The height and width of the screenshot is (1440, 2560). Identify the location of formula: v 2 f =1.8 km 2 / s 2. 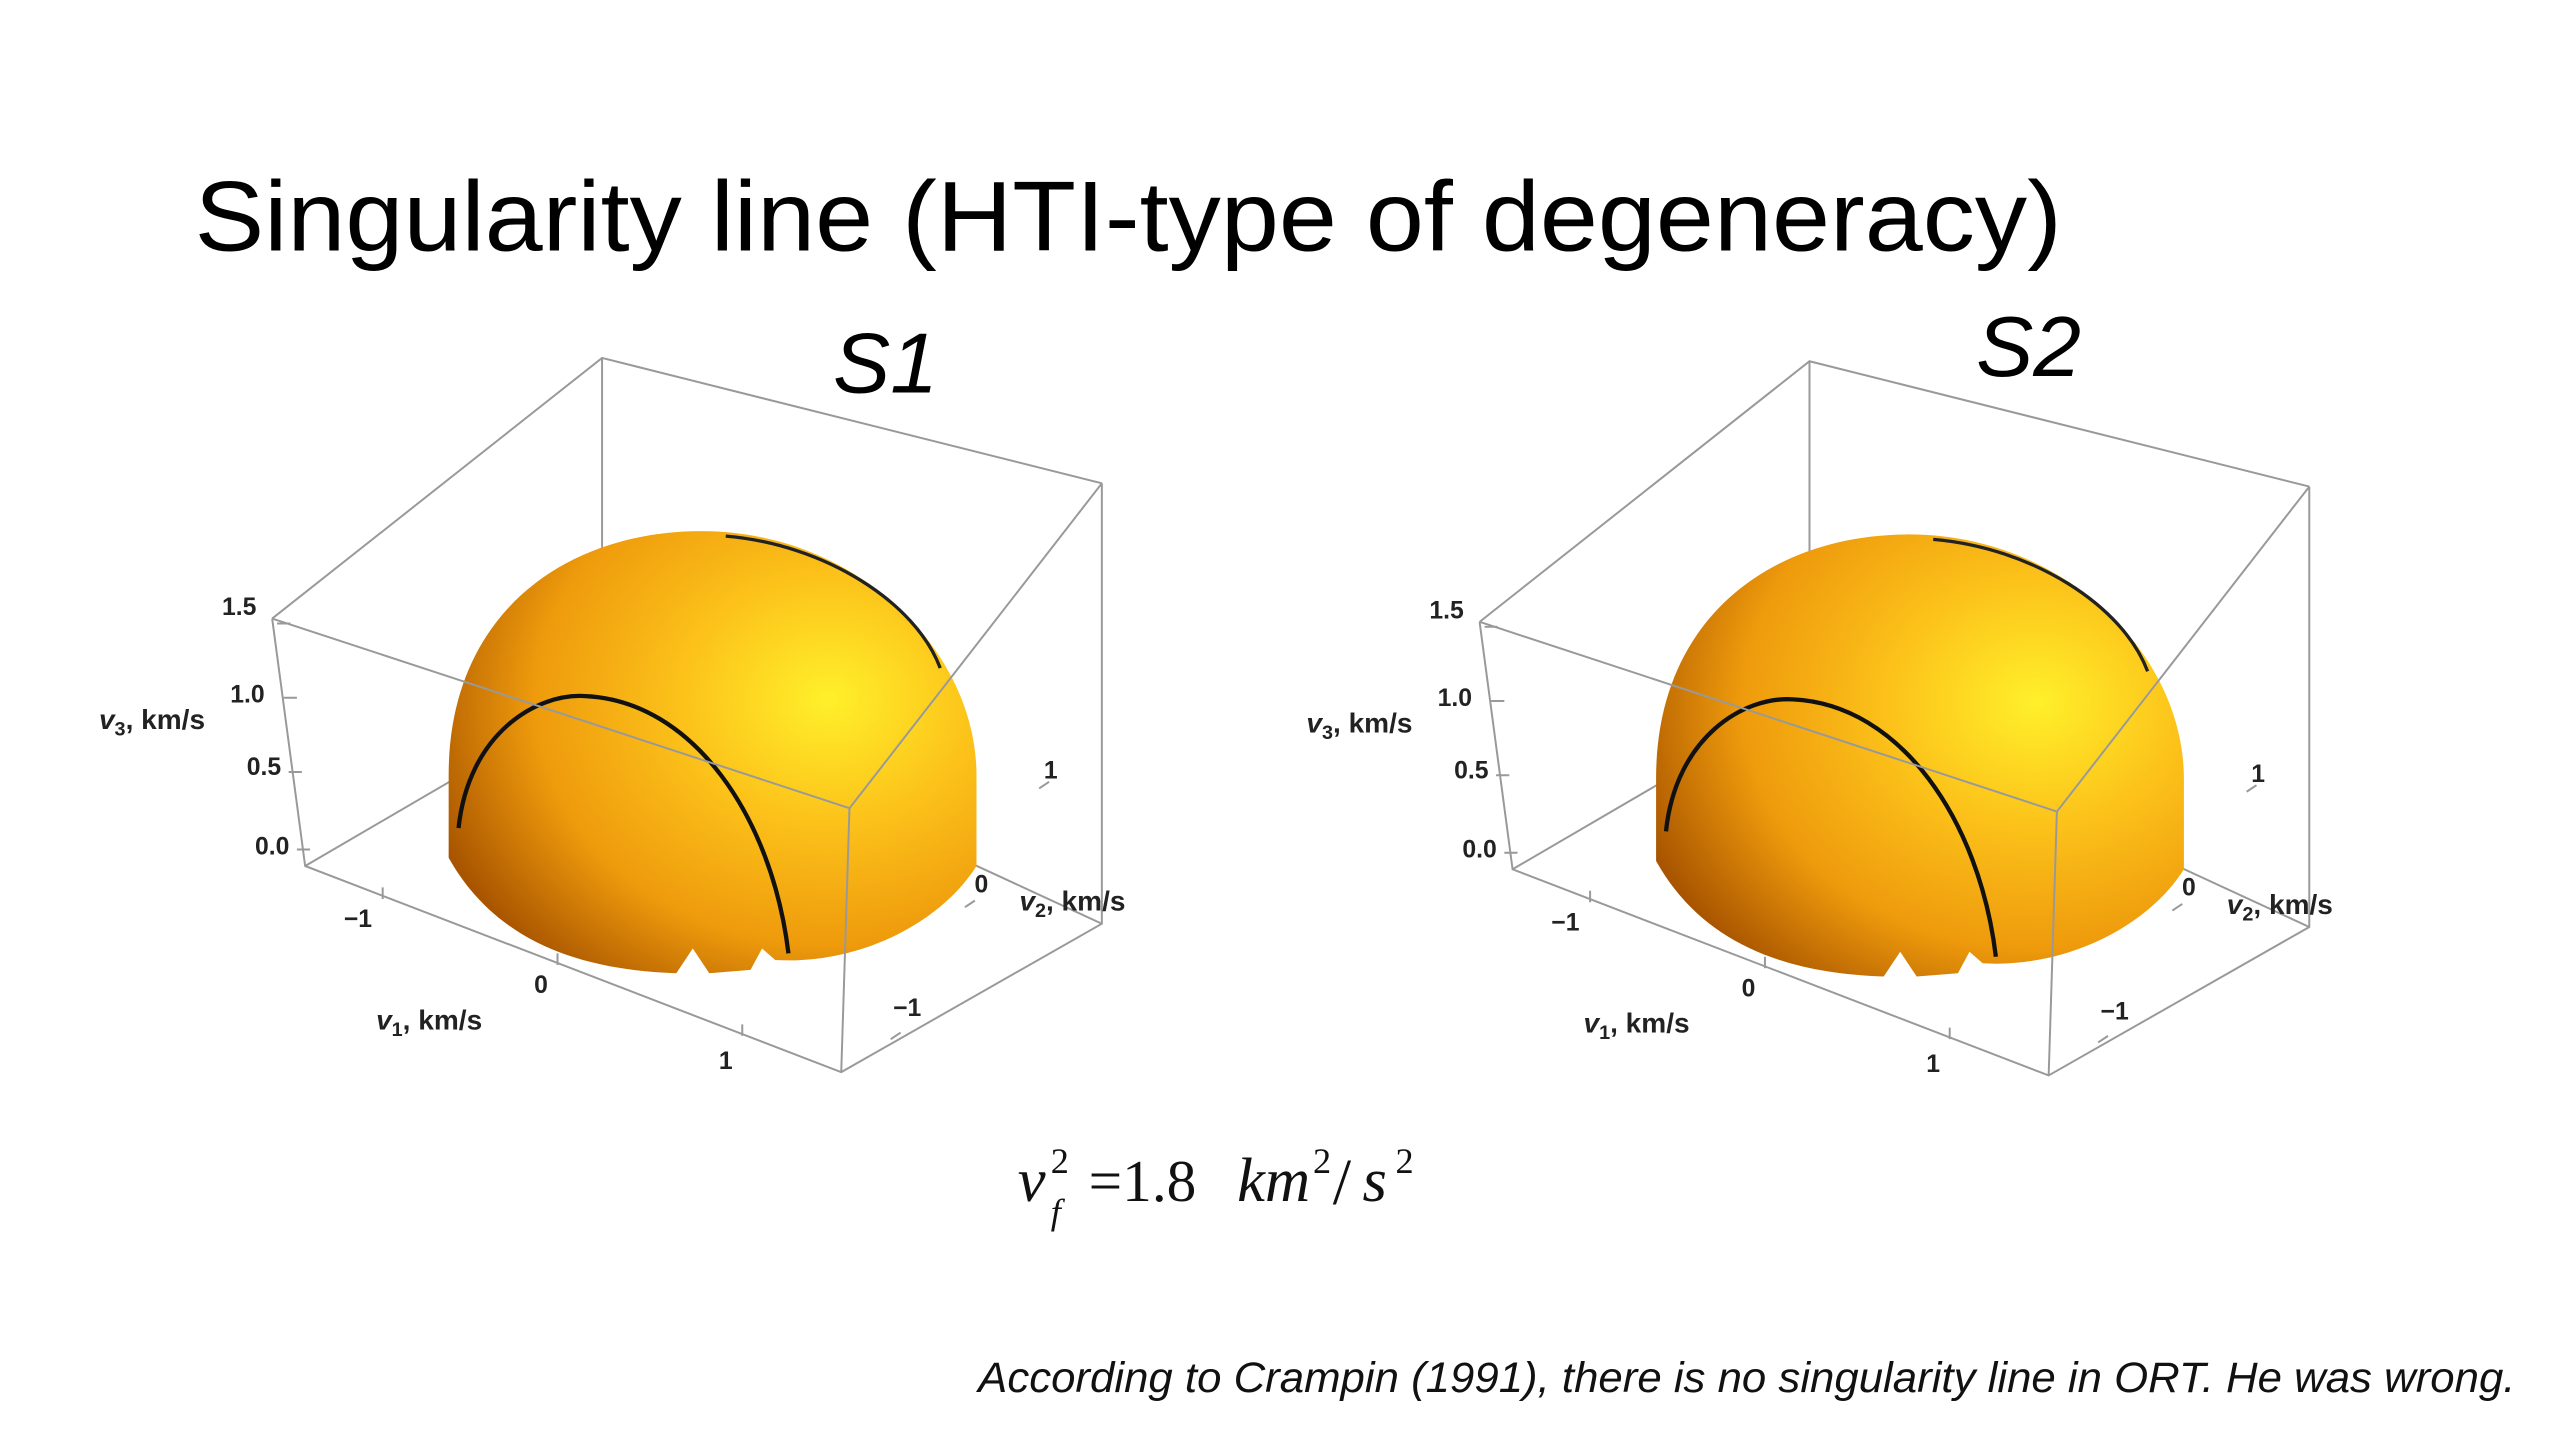
(1216, 1186).